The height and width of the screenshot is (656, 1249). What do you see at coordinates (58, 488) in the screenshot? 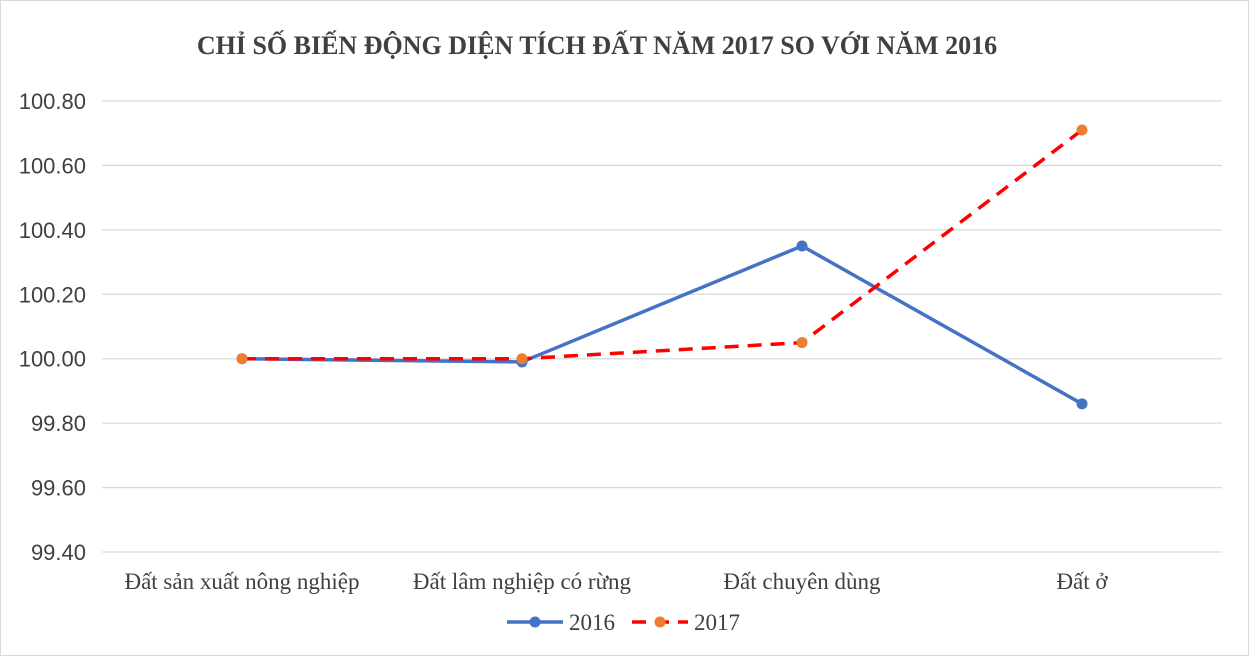
I see `y-tick-label: 99.60` at bounding box center [58, 488].